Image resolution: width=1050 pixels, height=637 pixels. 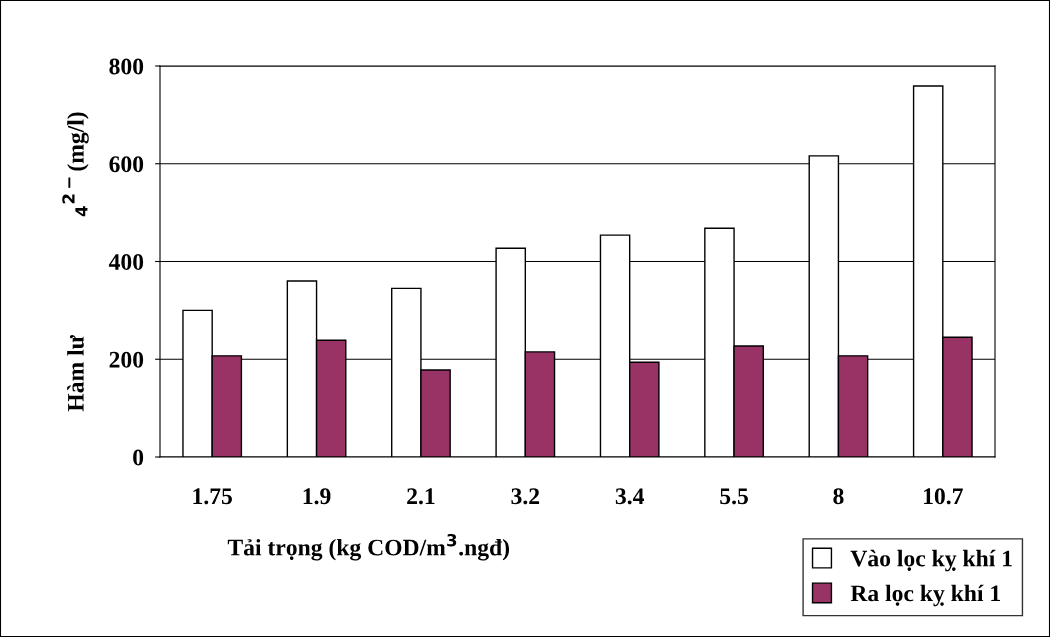 What do you see at coordinates (126, 261) in the screenshot?
I see `y-tick-label: 400` at bounding box center [126, 261].